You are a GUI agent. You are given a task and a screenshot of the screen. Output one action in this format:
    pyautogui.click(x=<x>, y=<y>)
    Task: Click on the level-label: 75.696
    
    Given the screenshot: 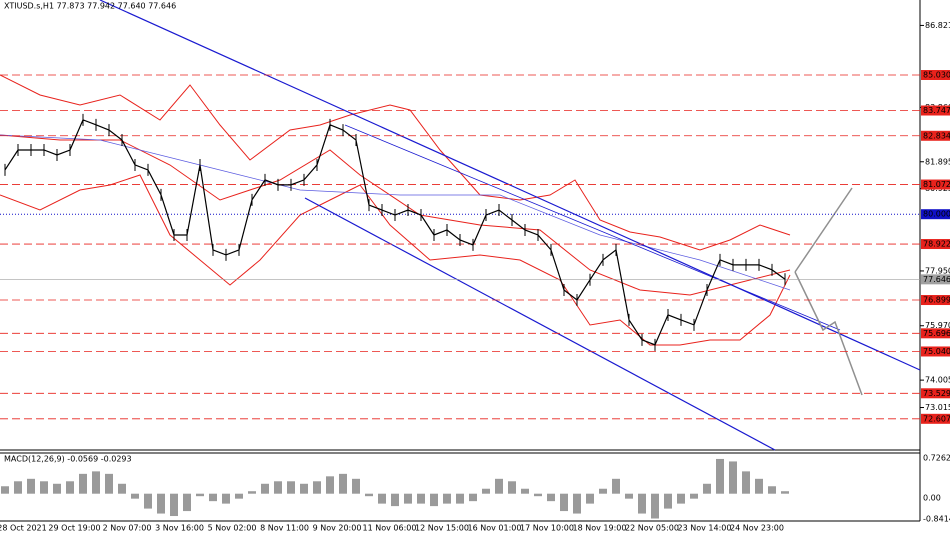 What is the action you would take?
    pyautogui.click(x=936, y=333)
    